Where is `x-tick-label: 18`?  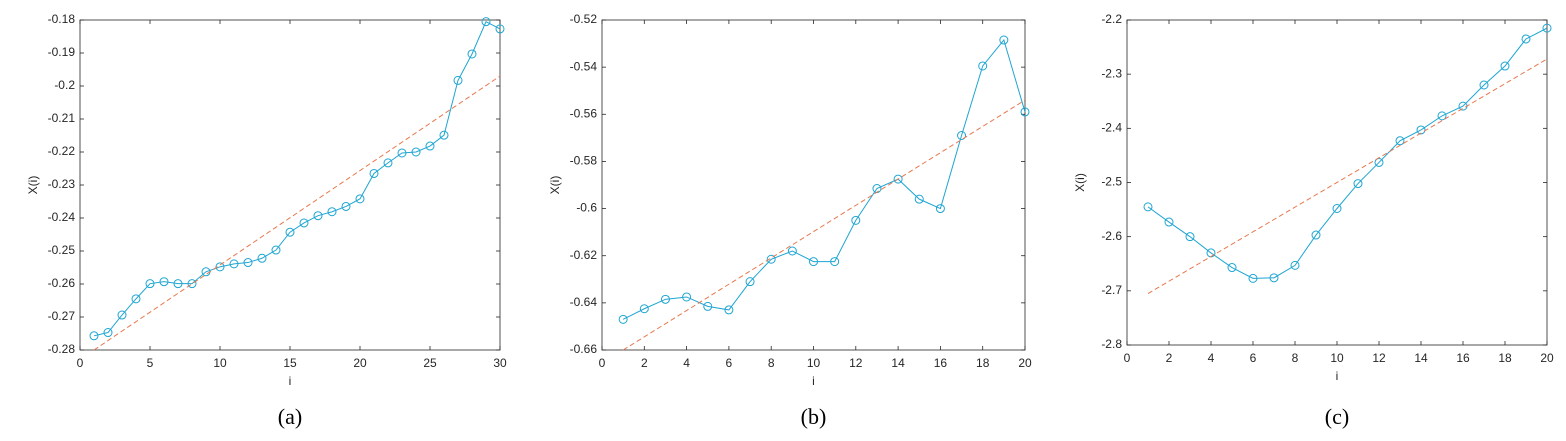
x-tick-label: 18 is located at coordinates (1505, 358).